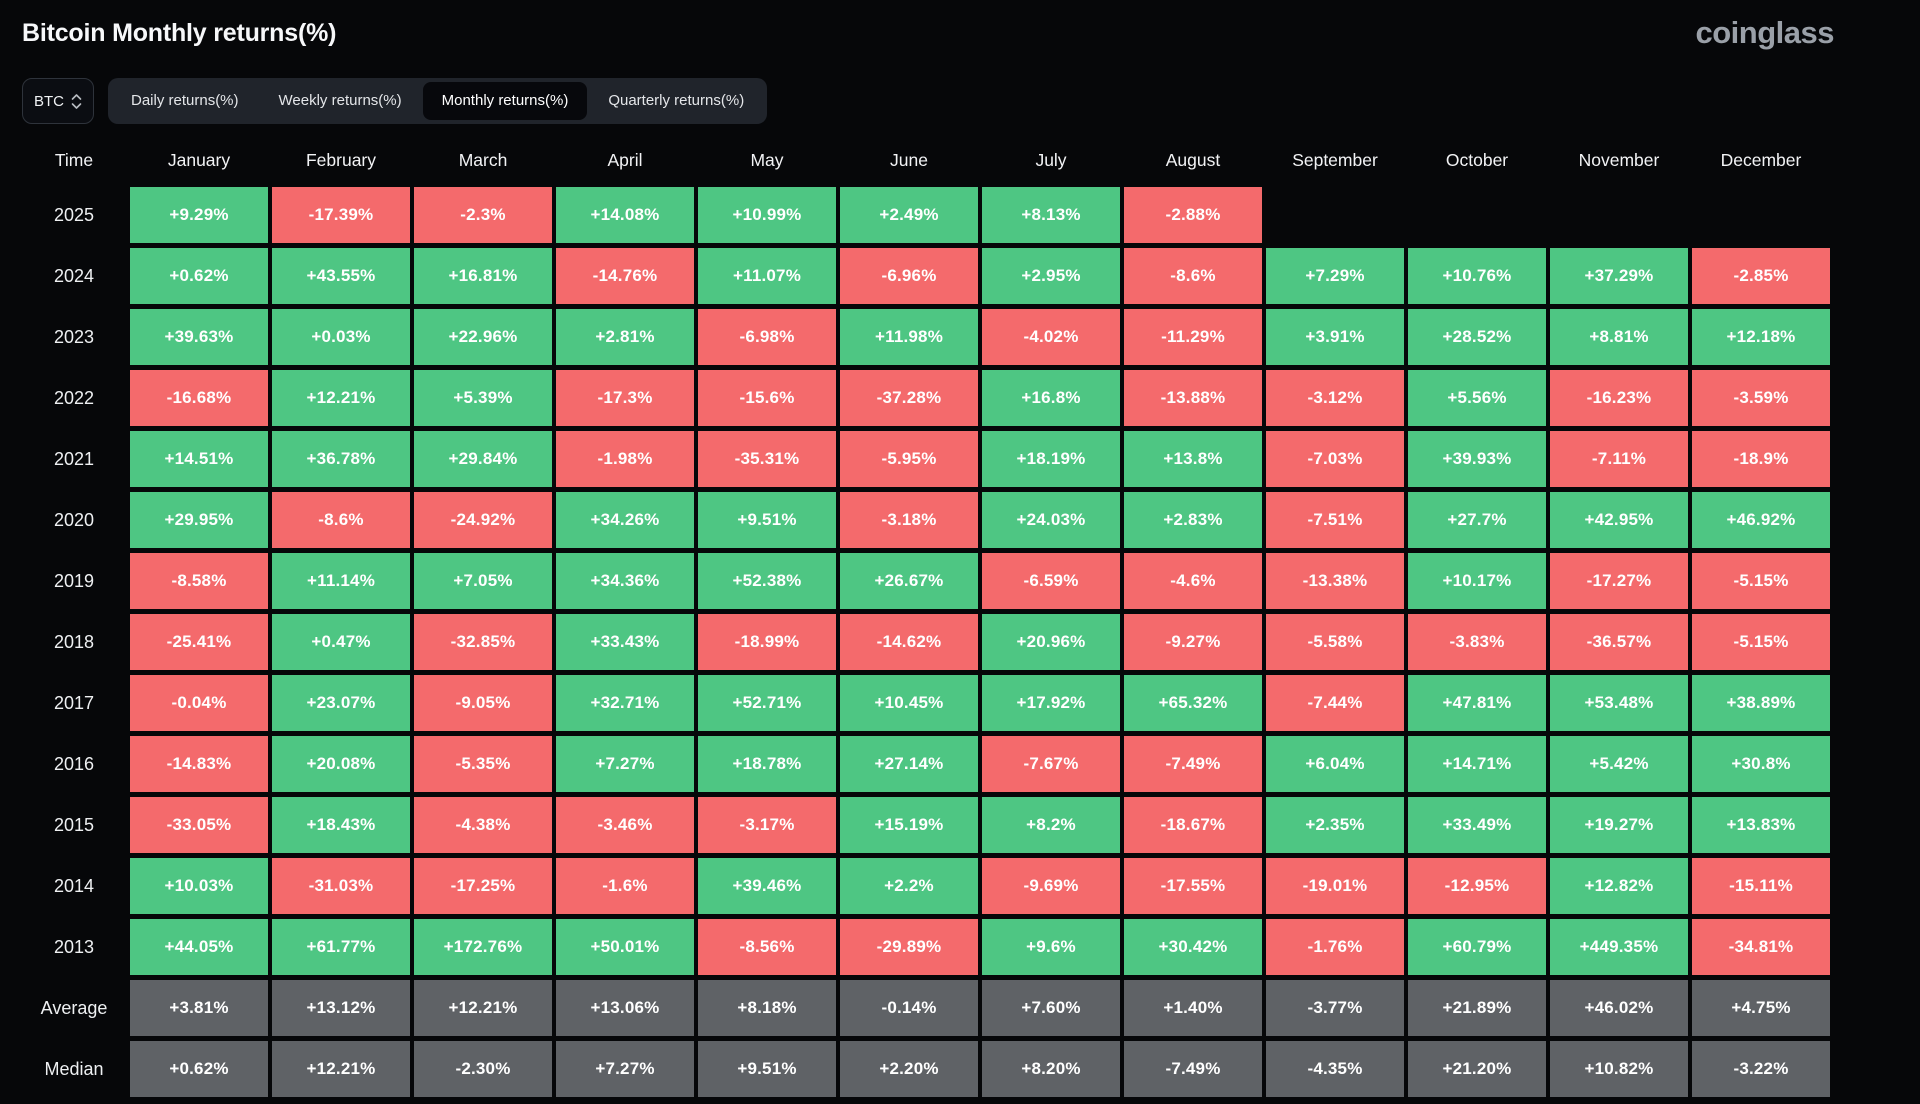  I want to click on return-cell: +15.19%, so click(909, 825).